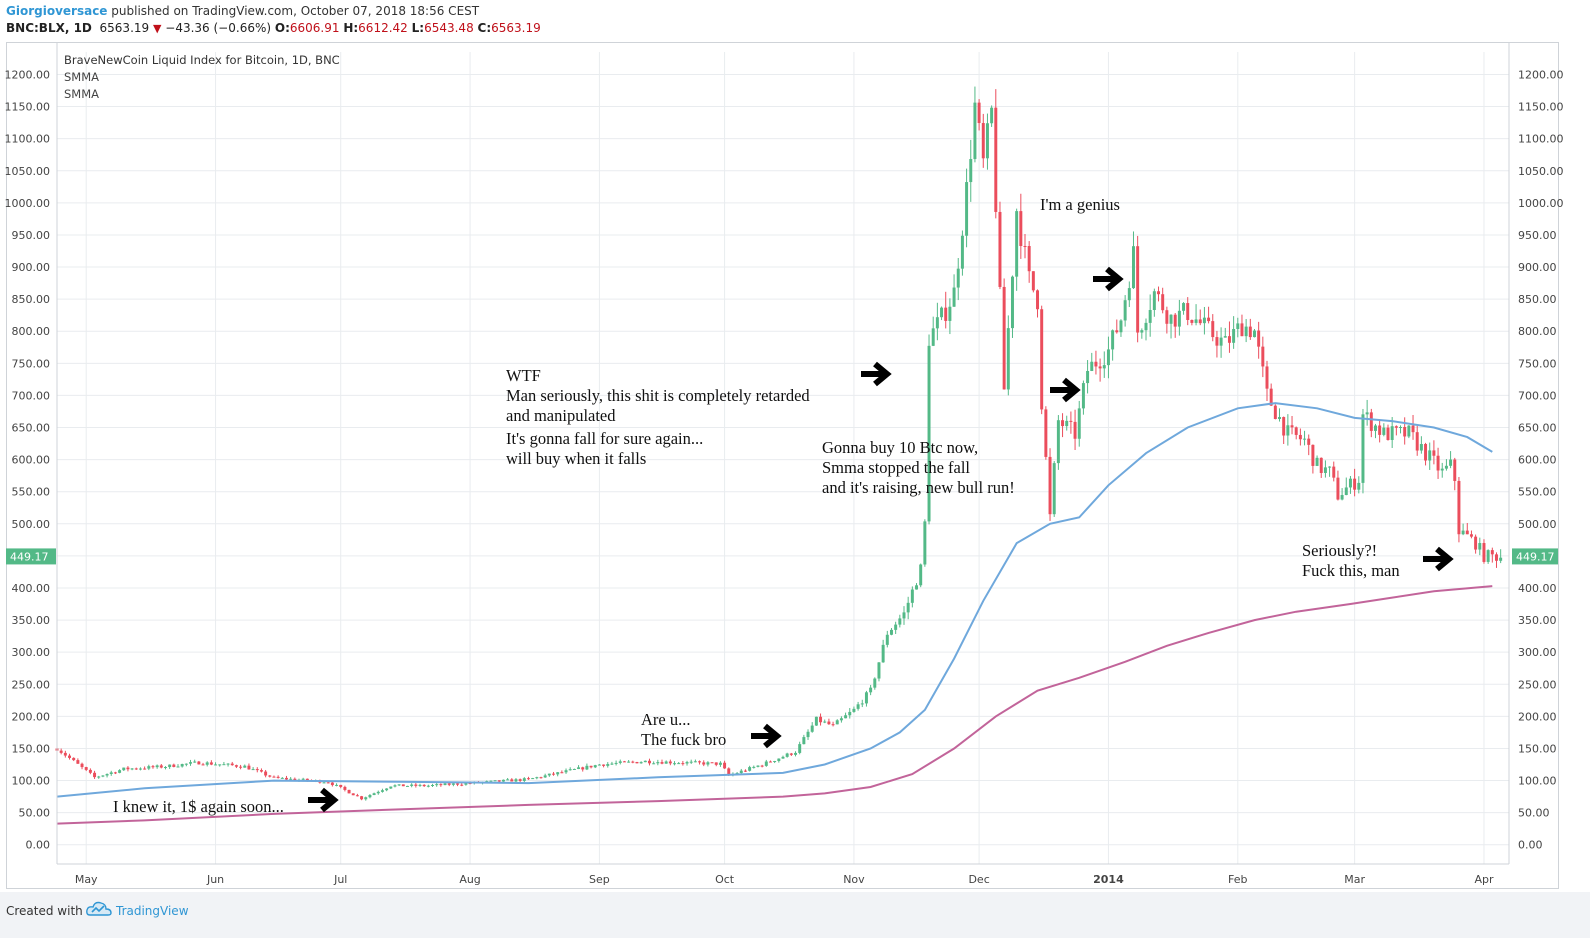 The height and width of the screenshot is (938, 1590). What do you see at coordinates (1541, 74) in the screenshot?
I see `y-tick-label-right: 1200.00` at bounding box center [1541, 74].